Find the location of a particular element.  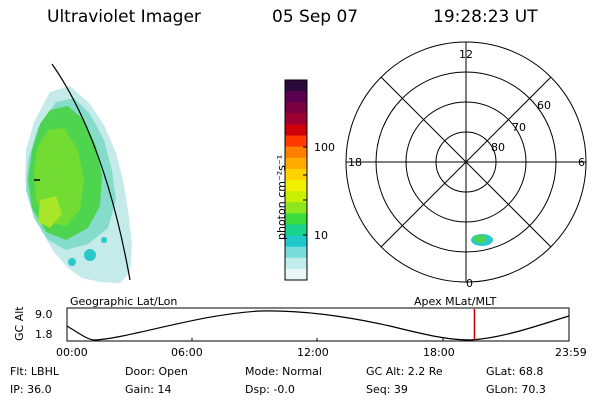

lat-label-60: 60 is located at coordinates (544, 105).